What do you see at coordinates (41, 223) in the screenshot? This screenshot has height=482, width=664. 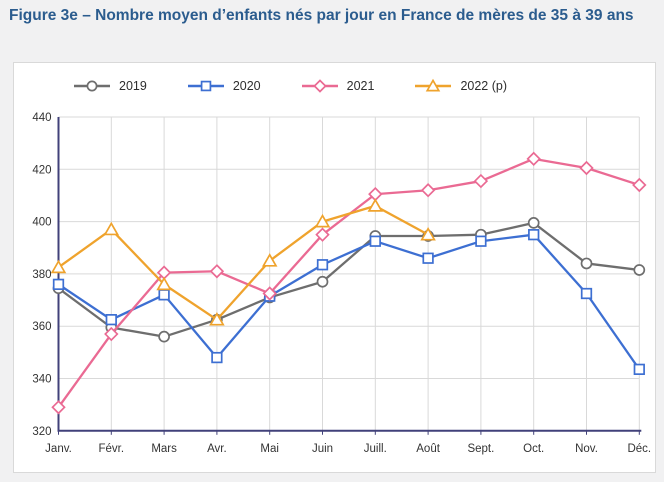 I see `y-axis-tick-label: 400` at bounding box center [41, 223].